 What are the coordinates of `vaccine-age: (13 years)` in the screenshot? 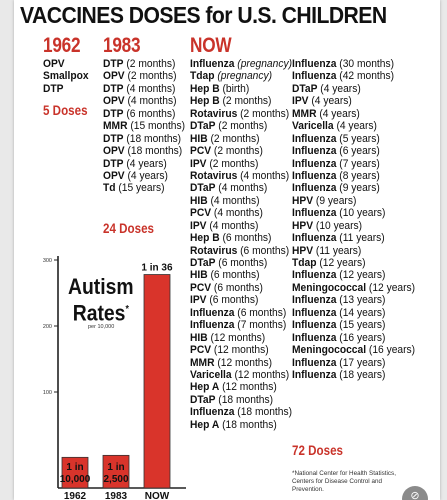 It's located at (361, 300).